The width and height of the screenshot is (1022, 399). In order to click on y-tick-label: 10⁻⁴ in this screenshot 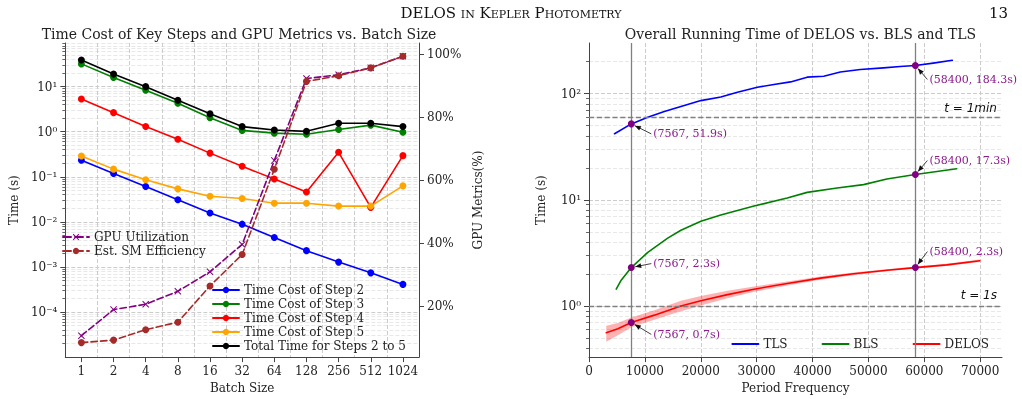, I will do `click(44, 312)`.